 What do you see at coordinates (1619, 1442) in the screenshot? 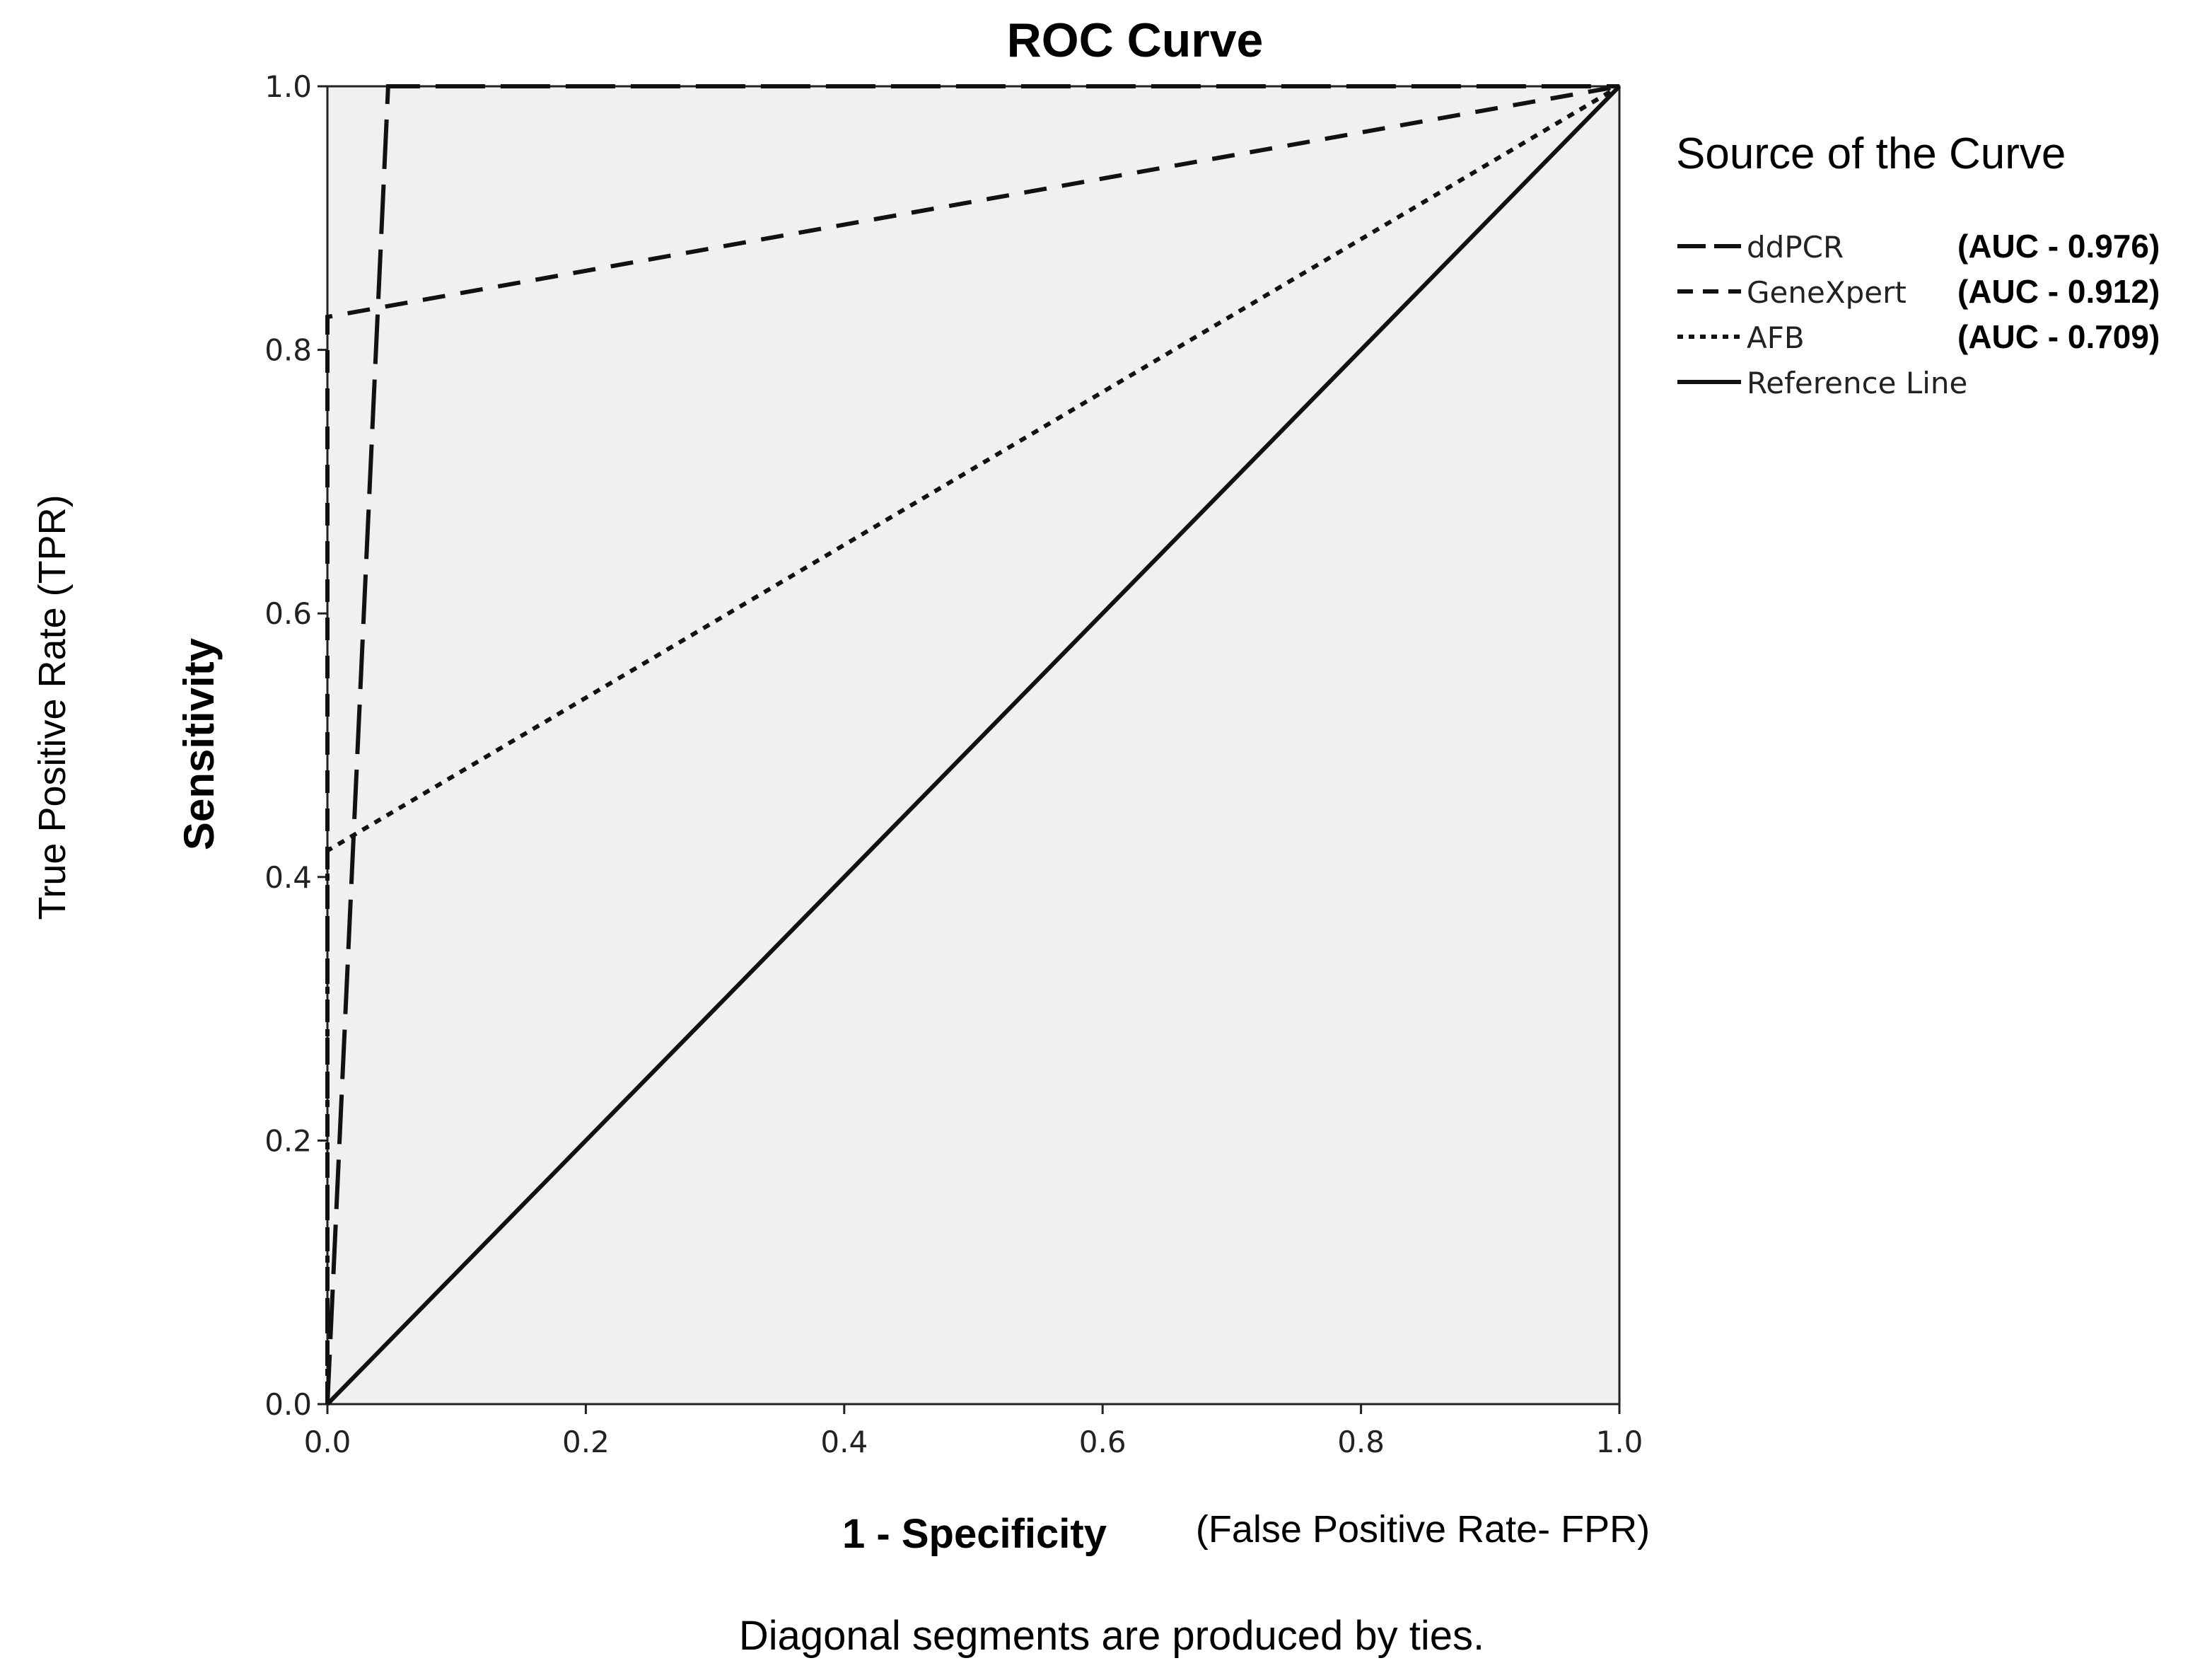
I see `x-tick-label: 1.0` at bounding box center [1619, 1442].